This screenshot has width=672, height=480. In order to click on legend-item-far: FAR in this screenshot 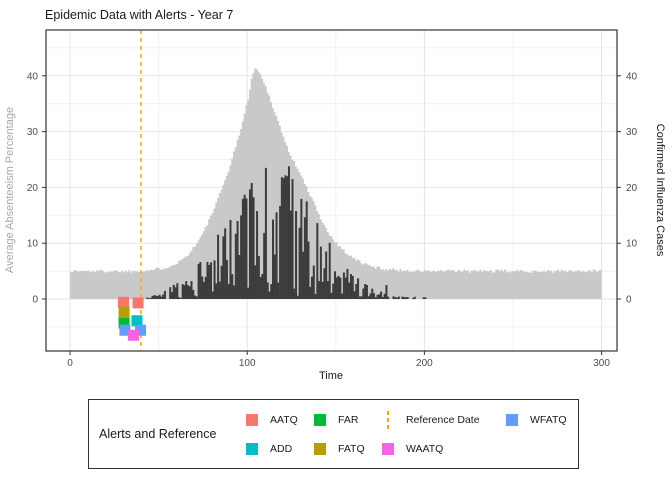, I will do `click(348, 419)`.